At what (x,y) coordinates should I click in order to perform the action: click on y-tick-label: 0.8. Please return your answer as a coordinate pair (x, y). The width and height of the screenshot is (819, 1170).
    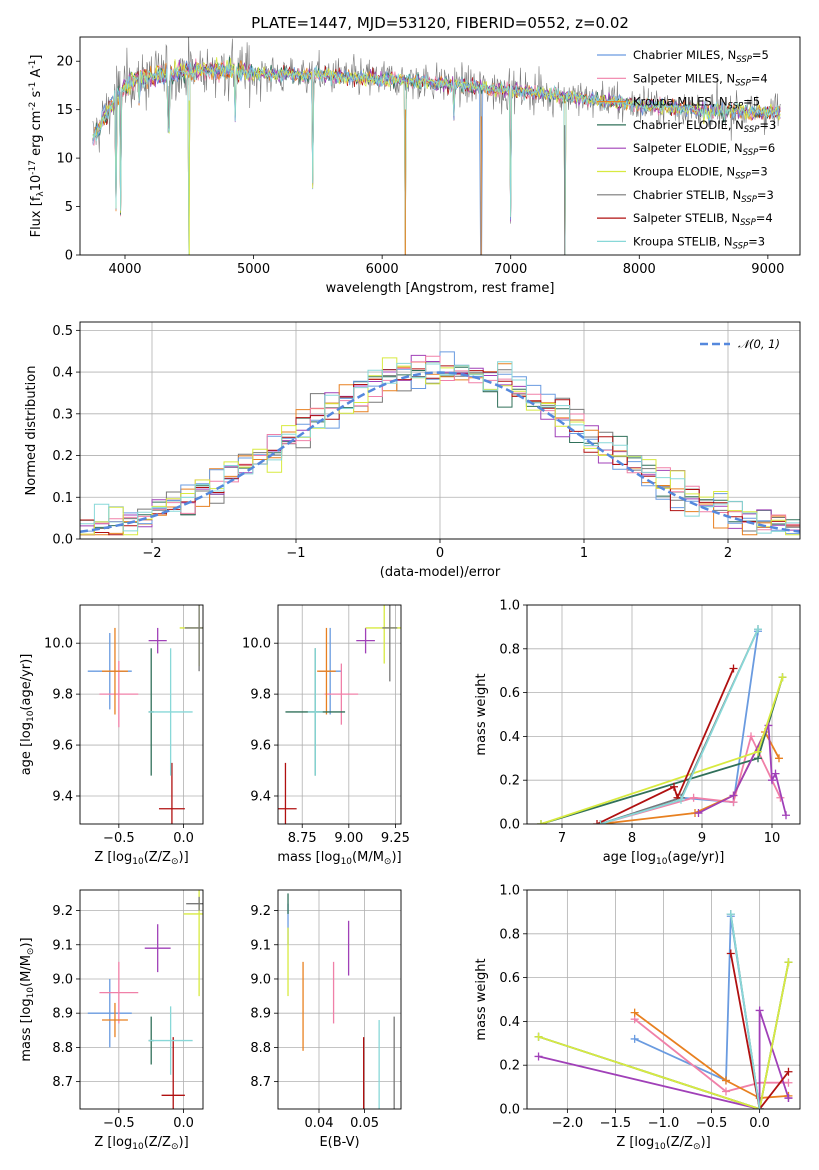
    Looking at the image, I should click on (509, 934).